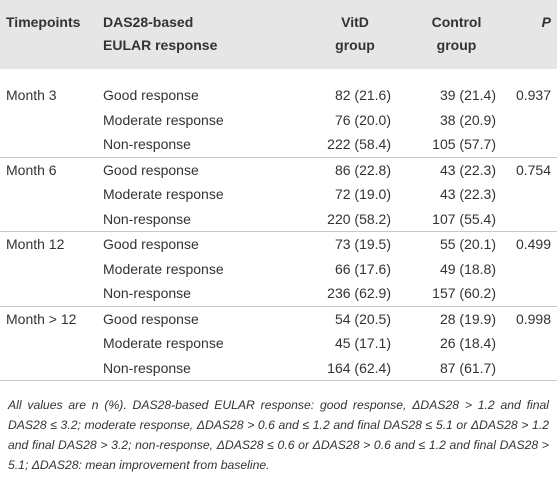 The width and height of the screenshot is (557, 495). Describe the element at coordinates (464, 218) in the screenshot. I see `control-cell: 107 (55.4)` at that location.